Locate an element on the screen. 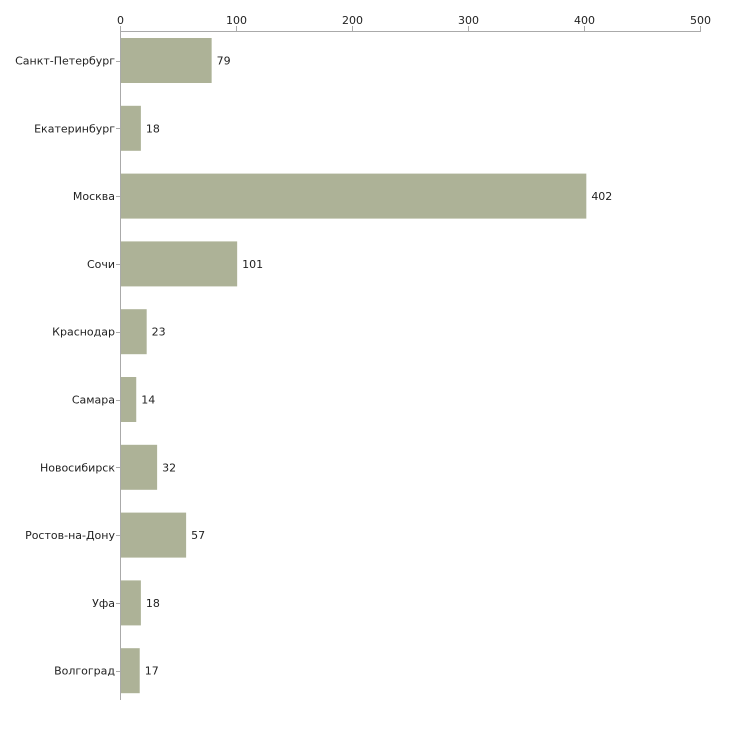 Image resolution: width=730 pixels, height=730 pixels. category-label: Новосибирск is located at coordinates (77, 467).